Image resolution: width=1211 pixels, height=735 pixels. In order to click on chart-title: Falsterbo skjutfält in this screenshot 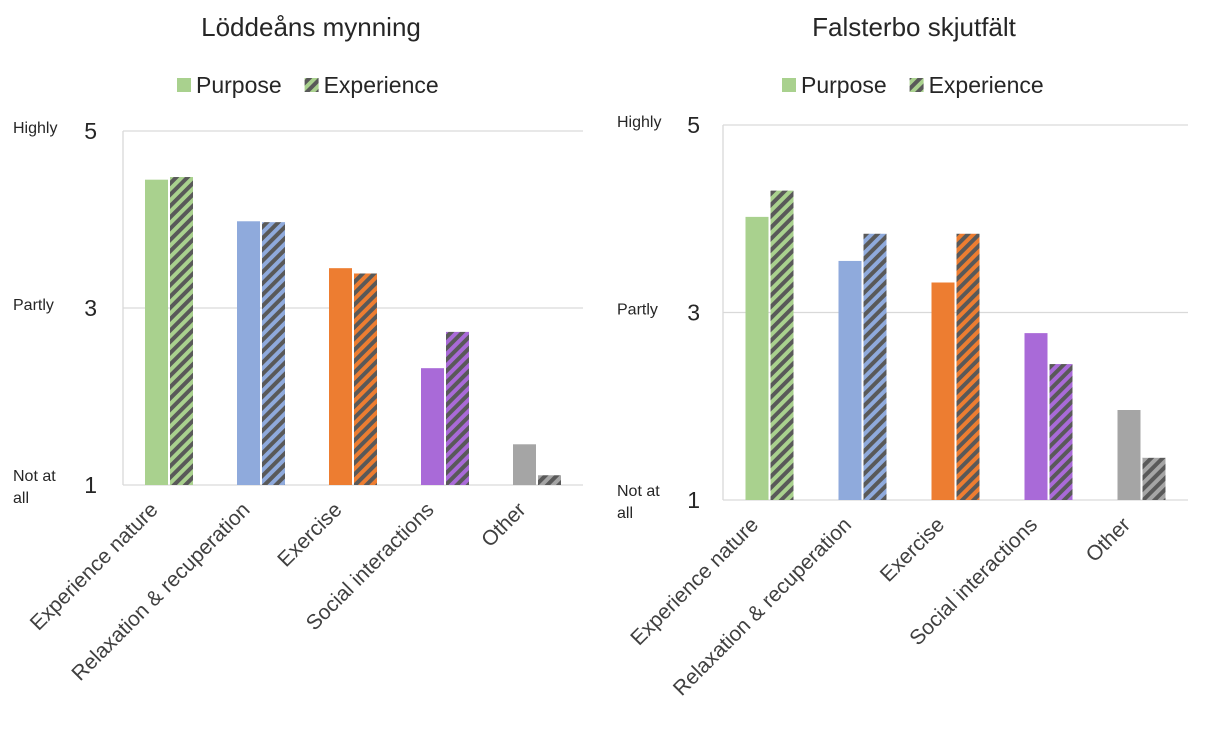, I will do `click(914, 27)`.